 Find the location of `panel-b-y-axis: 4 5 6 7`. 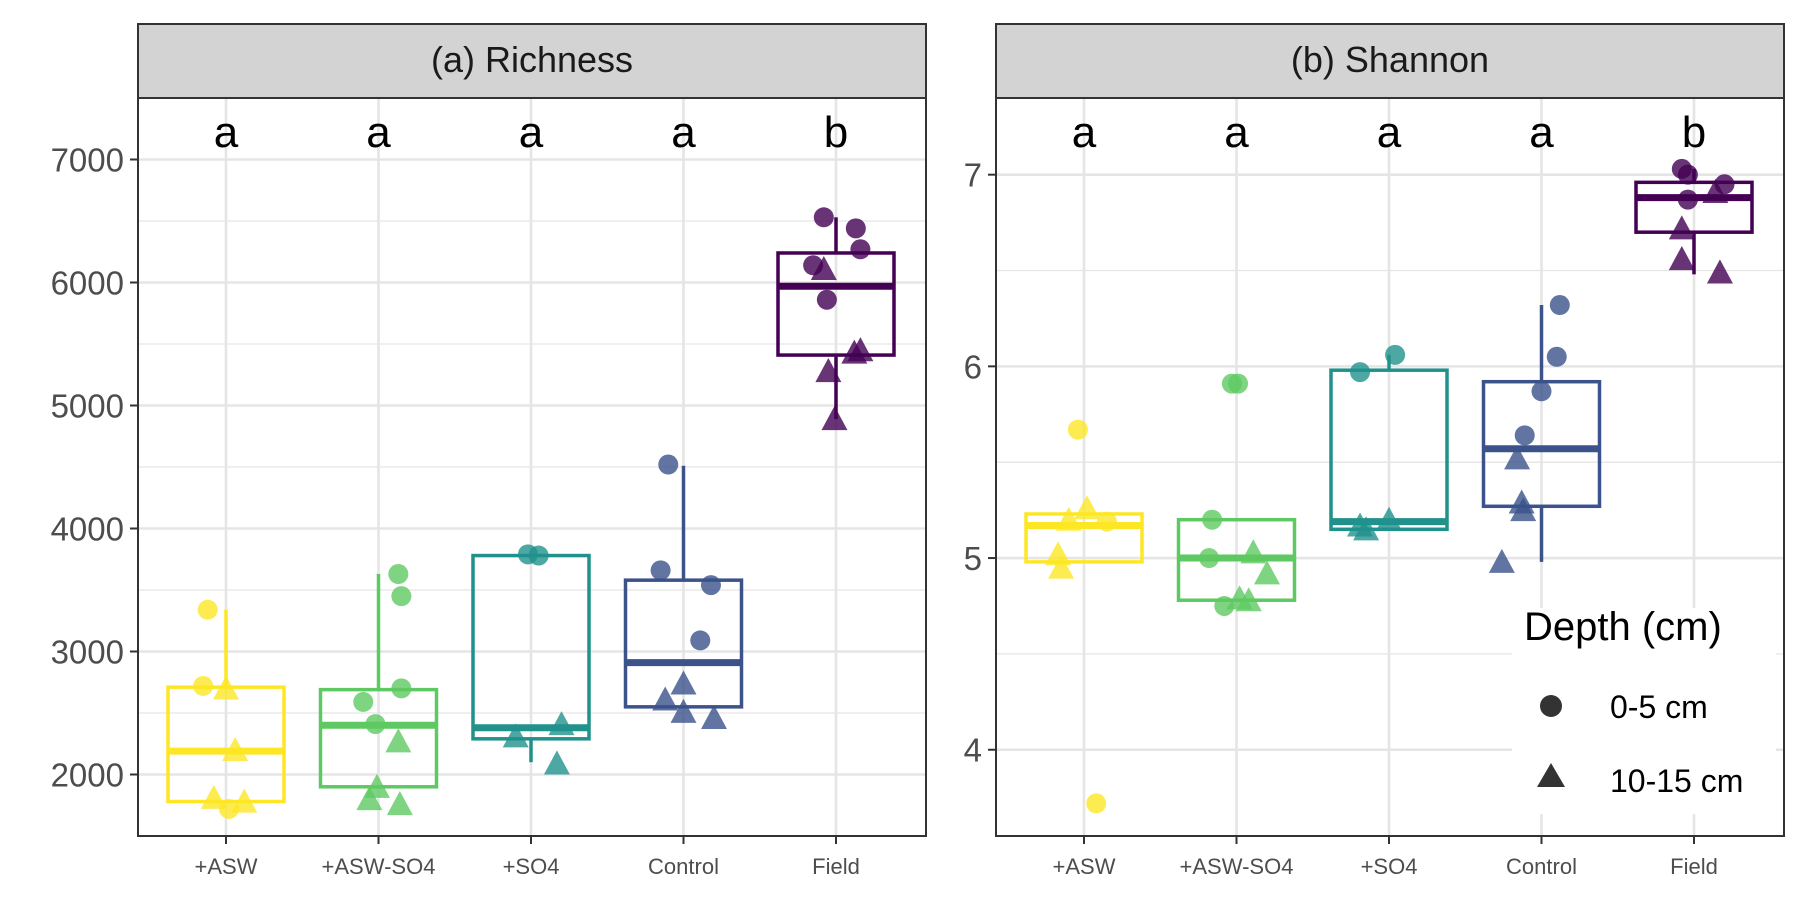

panel-b-y-axis: 4 5 6 7 is located at coordinates (980, 463).